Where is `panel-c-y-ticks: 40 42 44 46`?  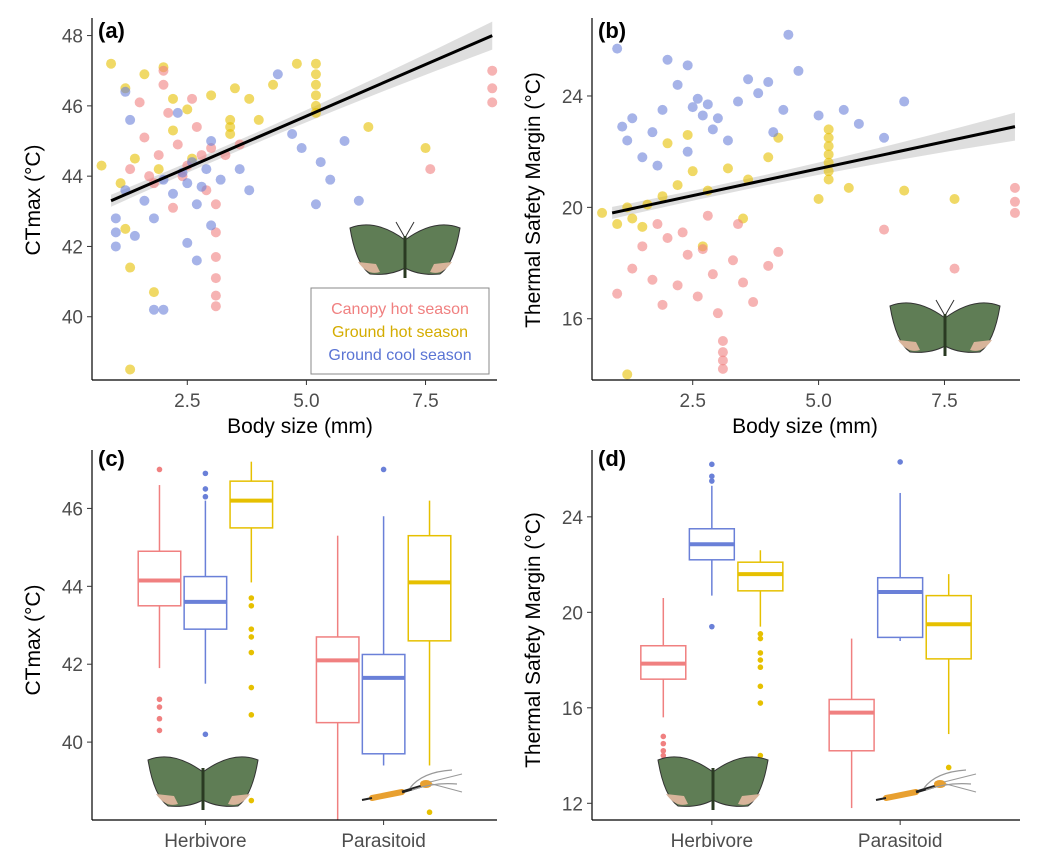
panel-c-y-ticks: 40 42 44 46 is located at coordinates (77, 626).